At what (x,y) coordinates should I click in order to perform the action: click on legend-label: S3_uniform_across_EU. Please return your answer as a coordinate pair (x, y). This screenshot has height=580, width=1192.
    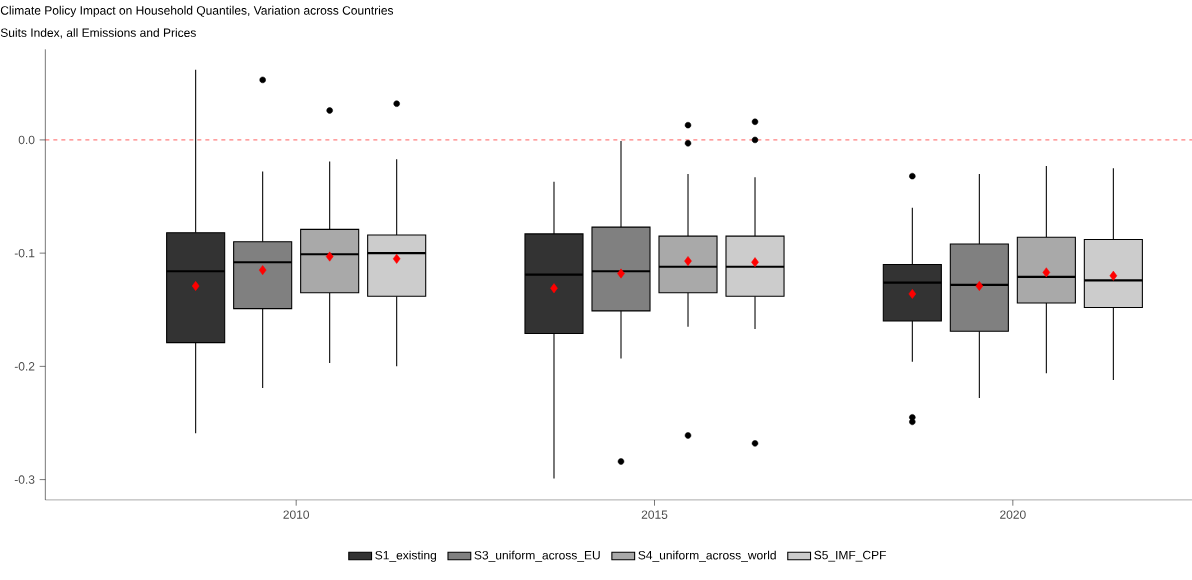
    Looking at the image, I should click on (537, 556).